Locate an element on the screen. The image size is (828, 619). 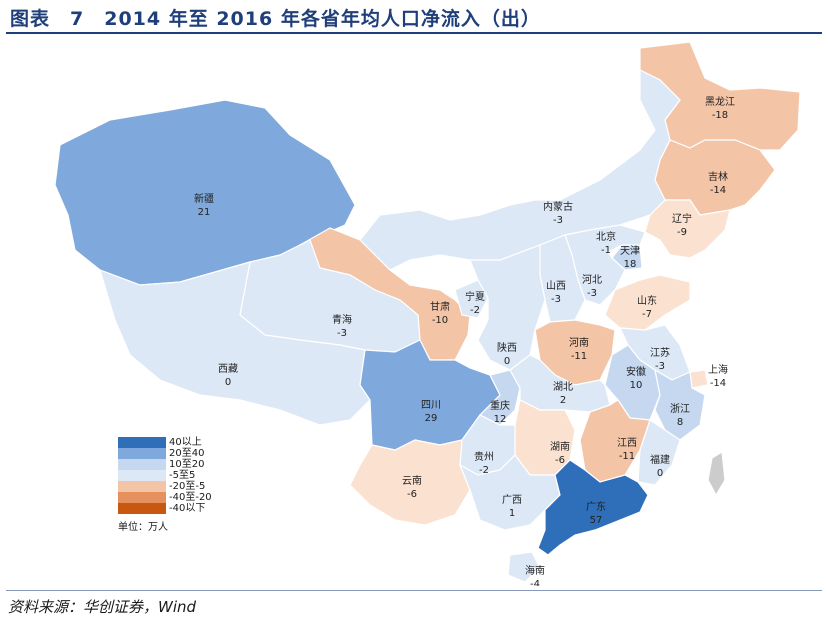
province-name: 广东 is located at coordinates (596, 506).